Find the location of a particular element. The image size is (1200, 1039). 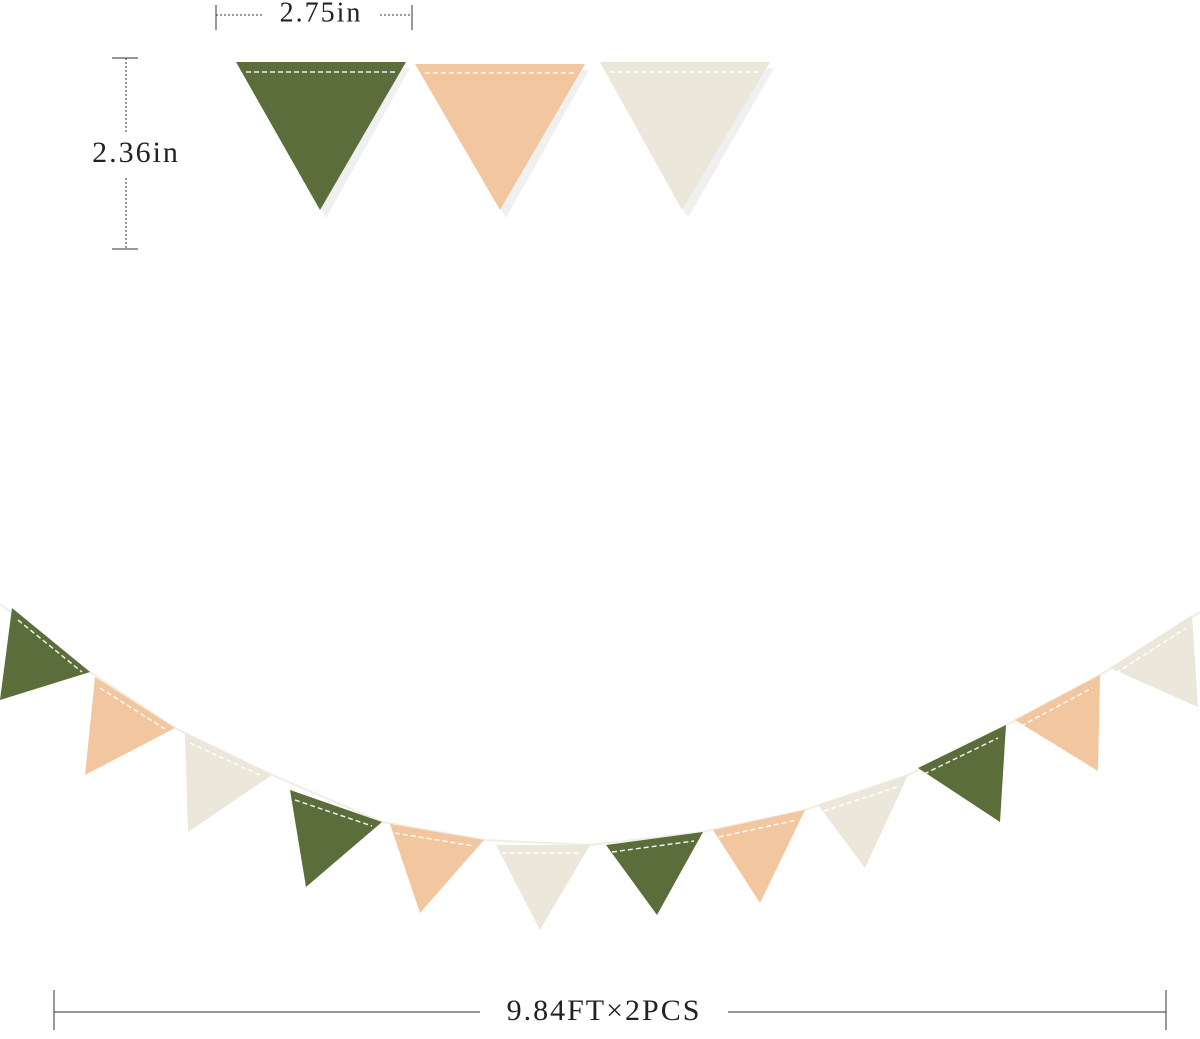

width-dimension: 2.75in is located at coordinates (314, 15).